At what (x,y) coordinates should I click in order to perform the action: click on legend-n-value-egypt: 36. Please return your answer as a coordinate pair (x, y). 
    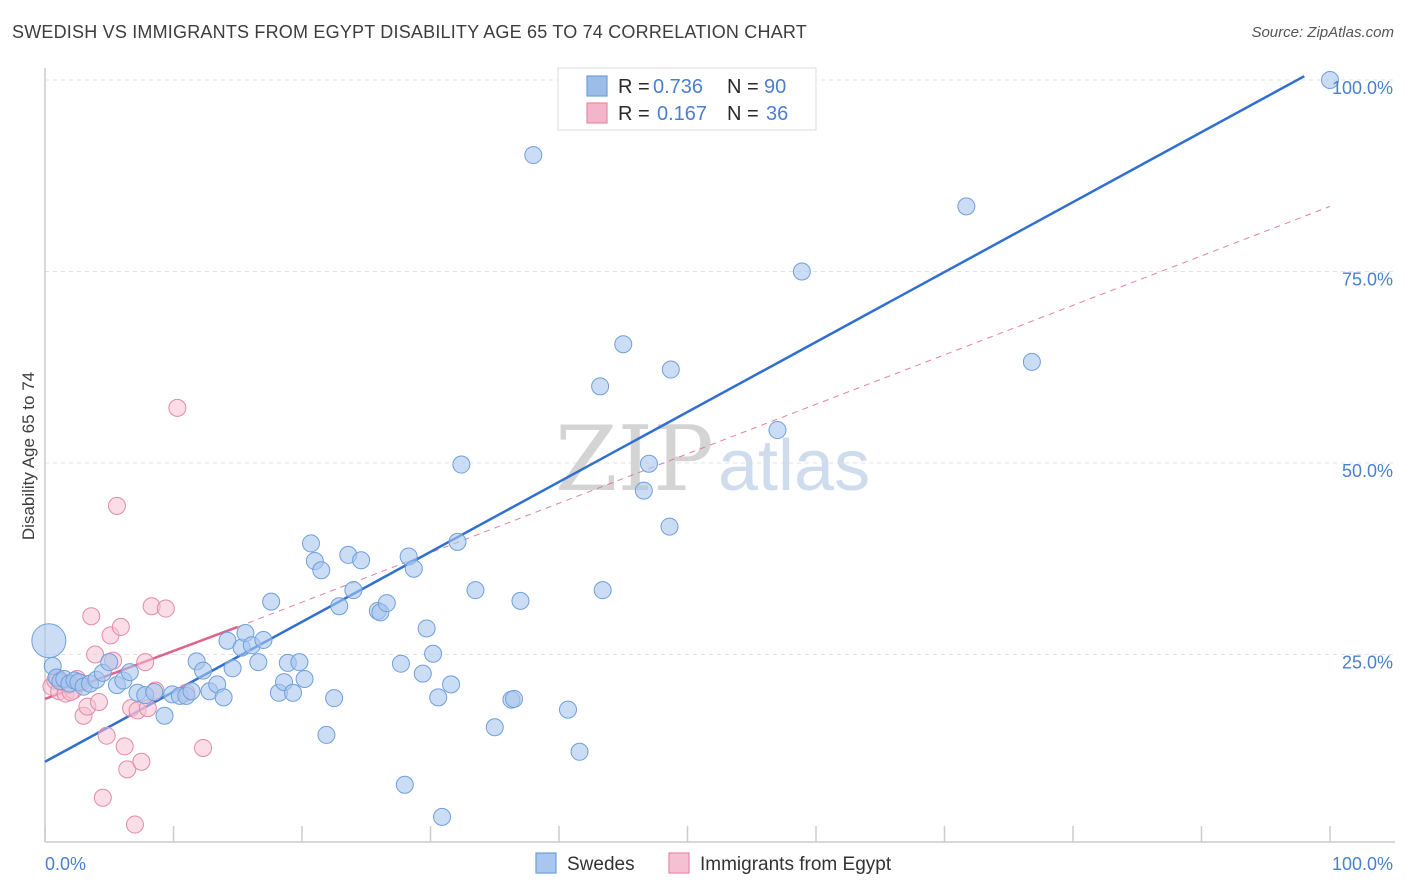
    Looking at the image, I should click on (777, 114).